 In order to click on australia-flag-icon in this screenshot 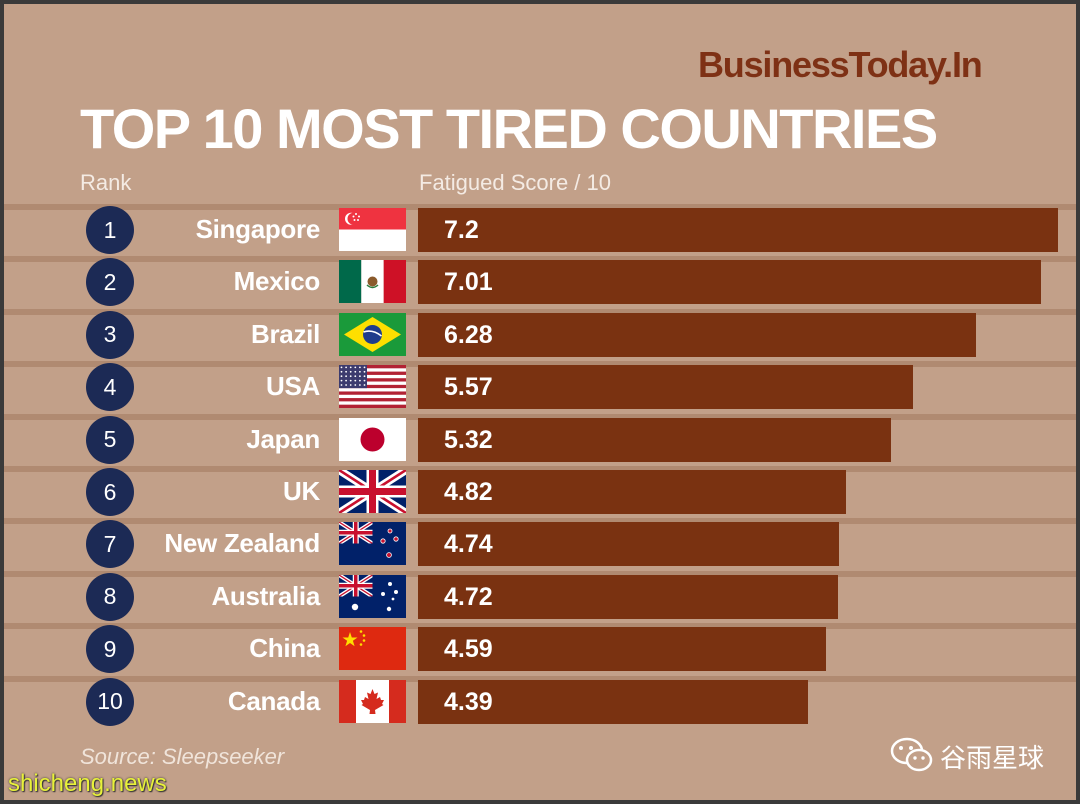, I will do `click(372, 596)`.